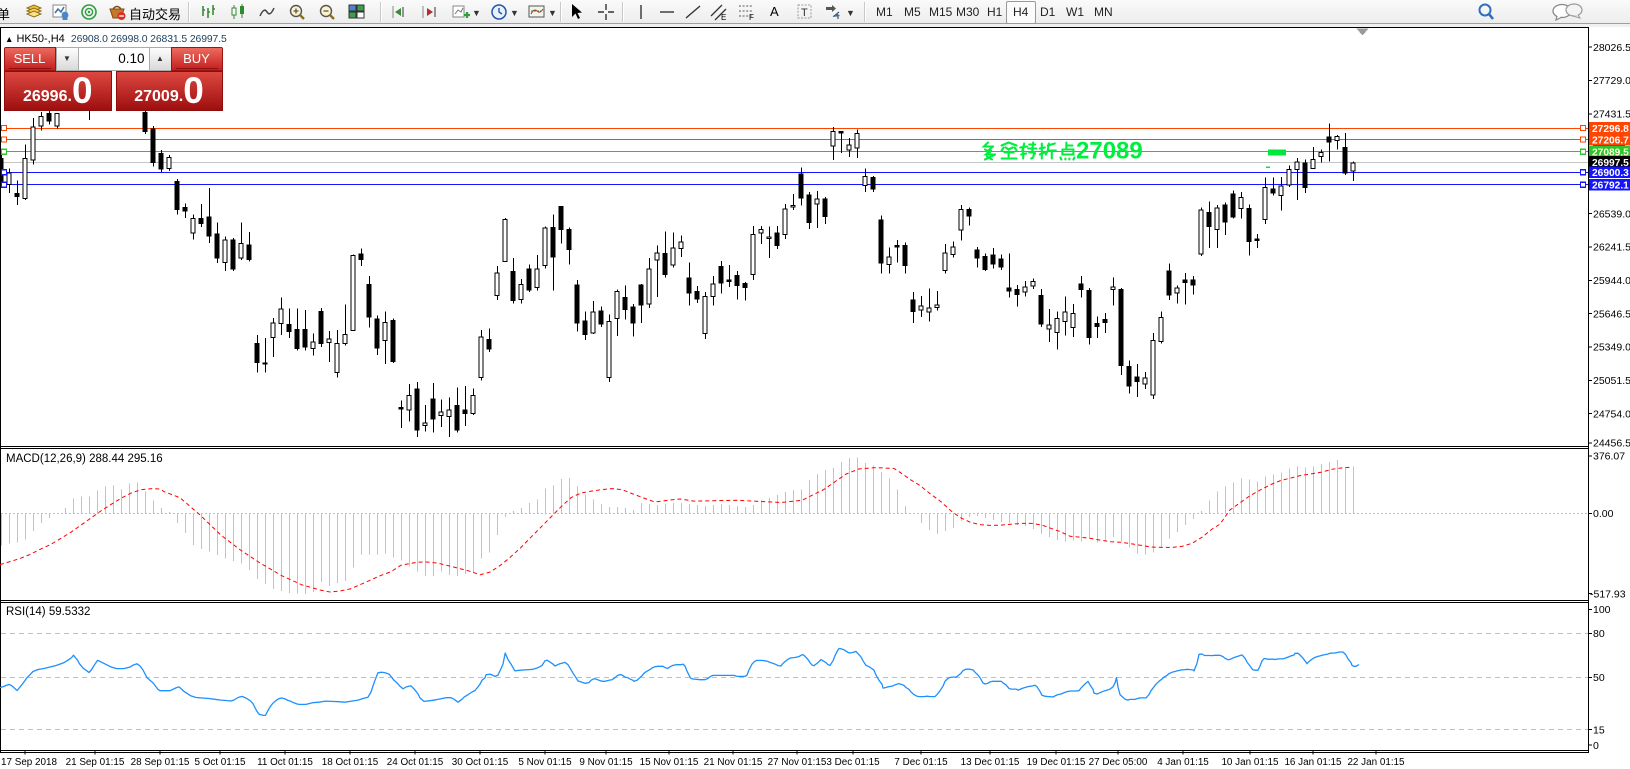 This screenshot has width=1630, height=769. What do you see at coordinates (1611, 348) in the screenshot?
I see `svg-text: 25349.0` at bounding box center [1611, 348].